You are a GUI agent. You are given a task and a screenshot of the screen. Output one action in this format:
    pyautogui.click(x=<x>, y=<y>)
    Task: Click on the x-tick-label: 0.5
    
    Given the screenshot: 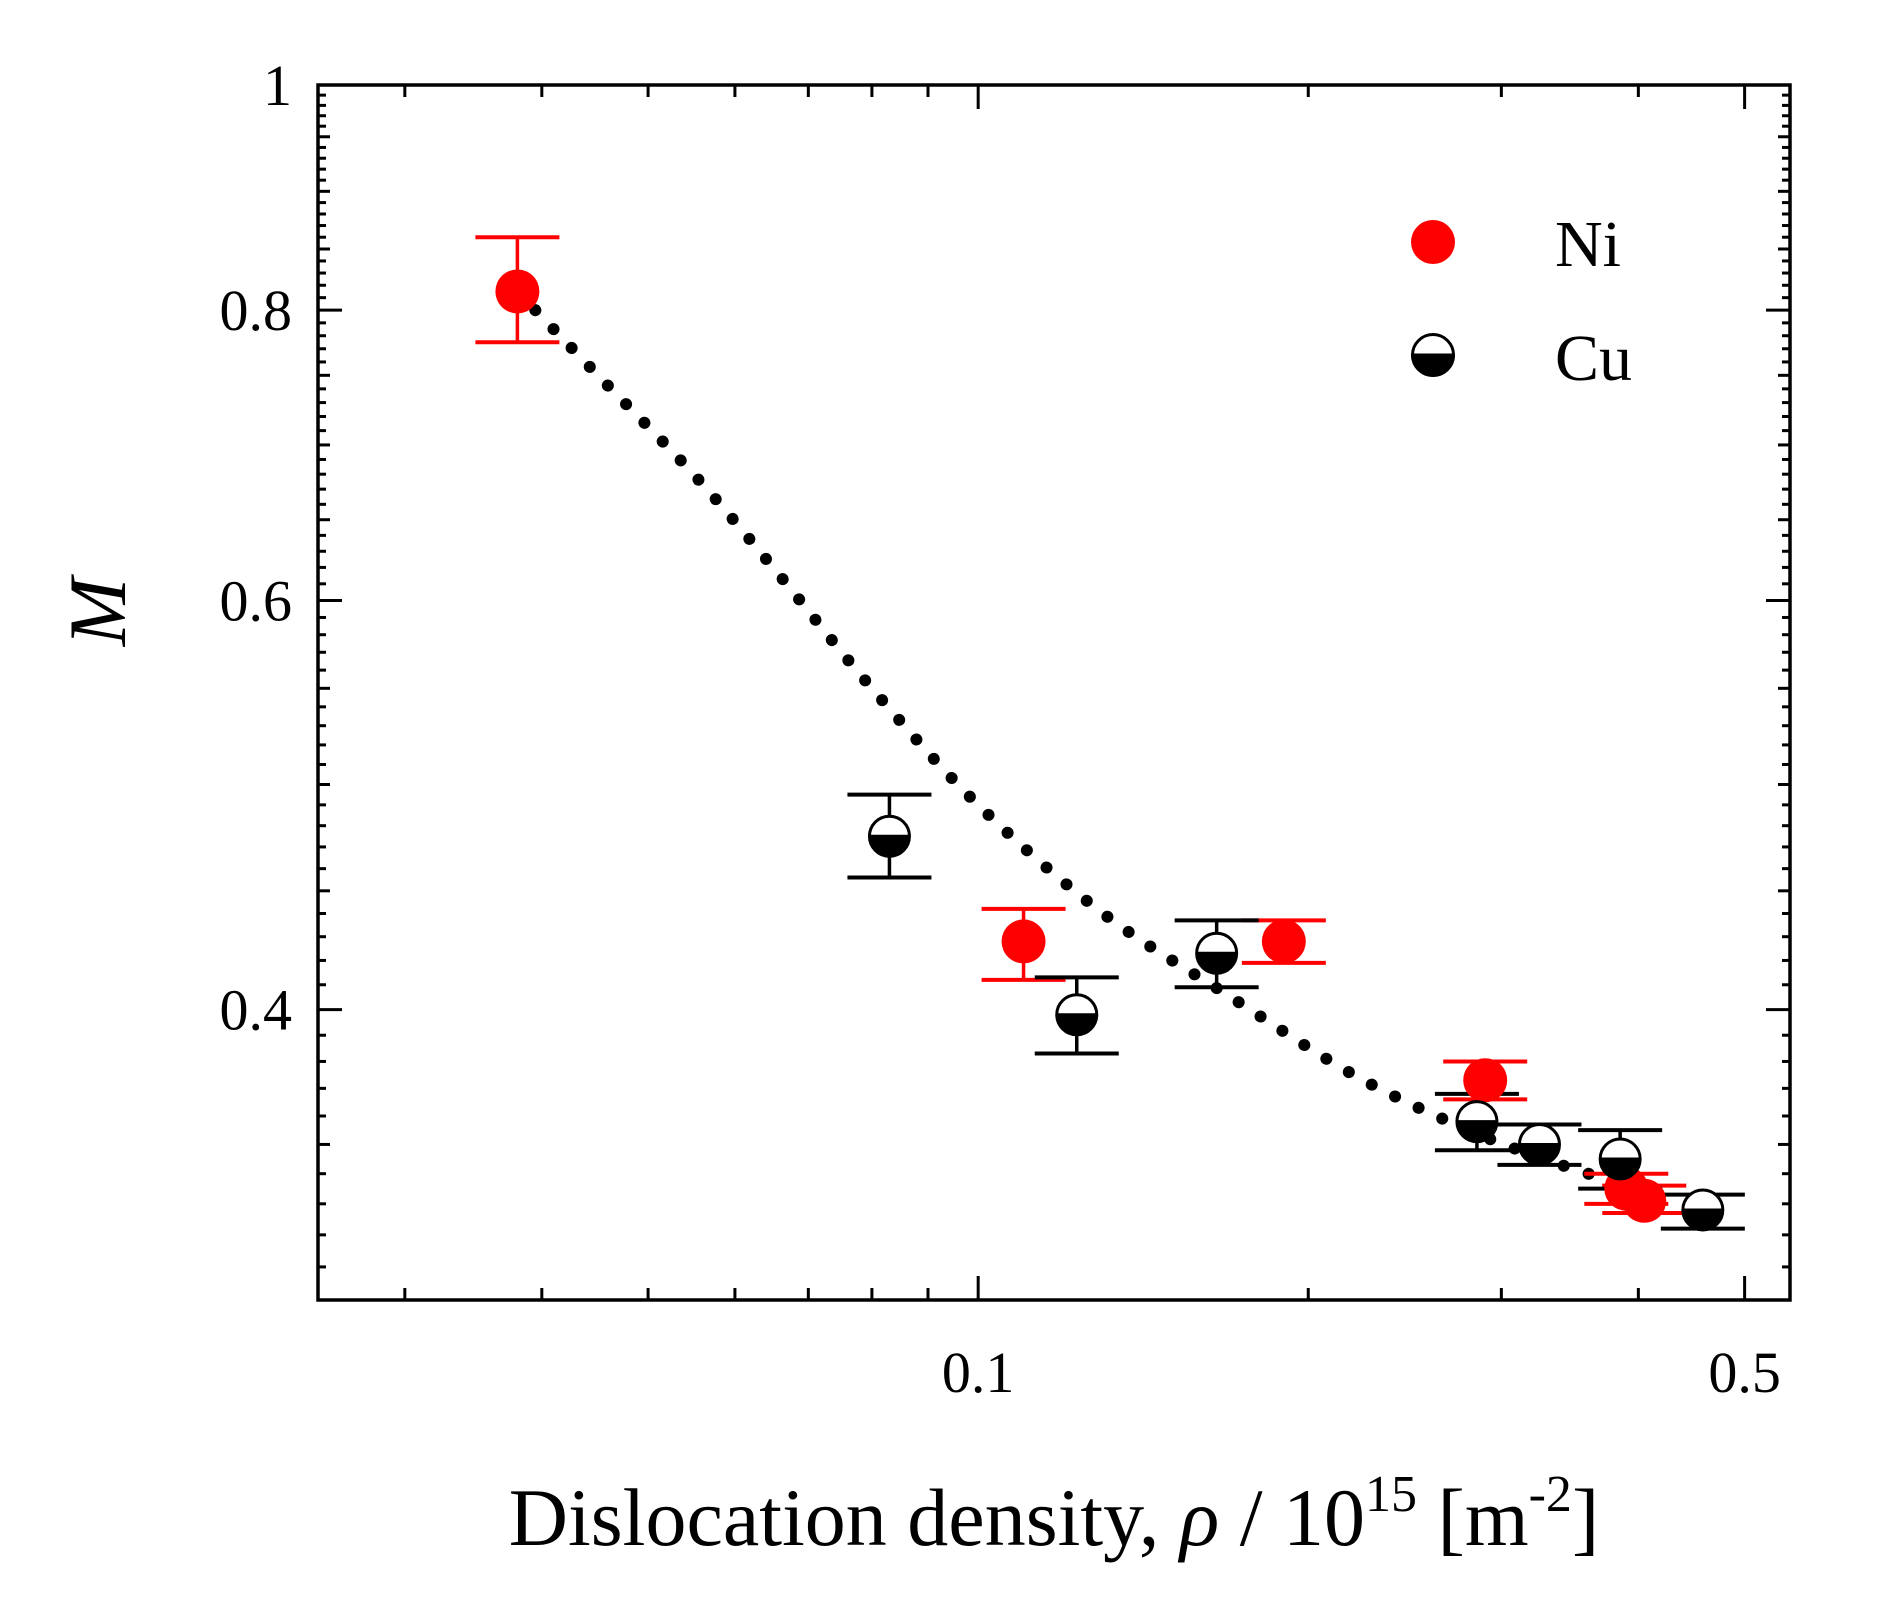 What is the action you would take?
    pyautogui.click(x=1744, y=1372)
    